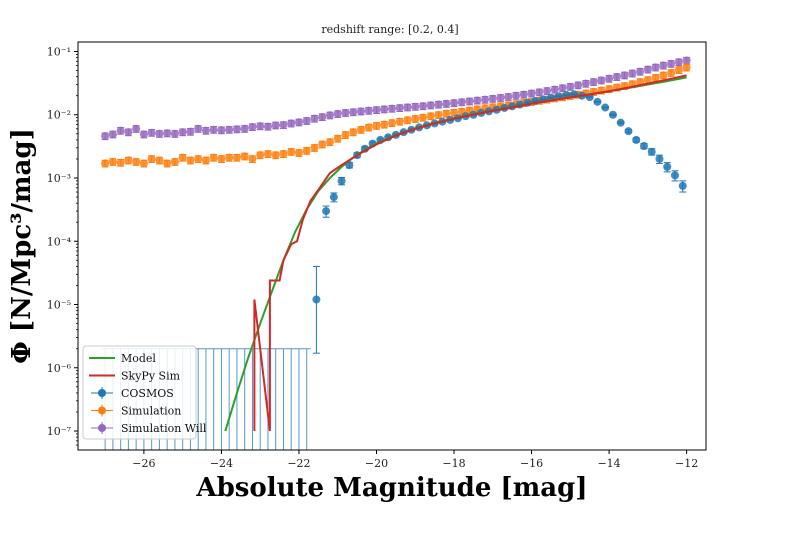 Image resolution: width=804 pixels, height=537 pixels. Describe the element at coordinates (376, 463) in the screenshot. I see `x-tick-label: −20` at that location.